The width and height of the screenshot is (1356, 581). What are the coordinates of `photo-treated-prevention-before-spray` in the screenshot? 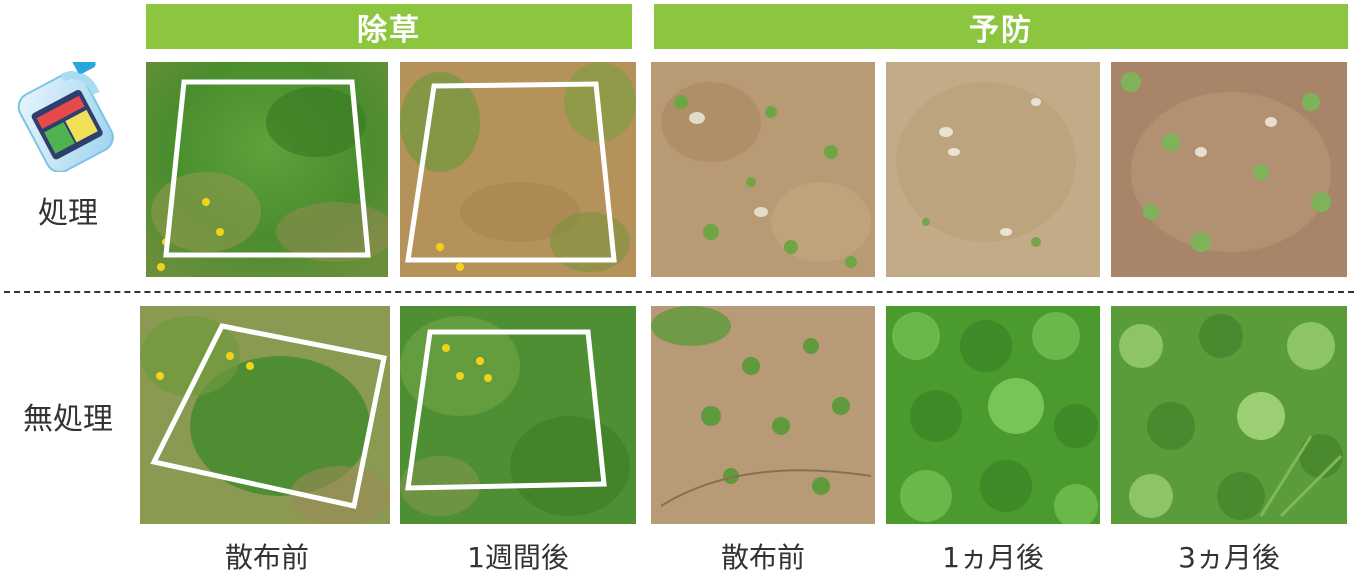 It's located at (763, 169).